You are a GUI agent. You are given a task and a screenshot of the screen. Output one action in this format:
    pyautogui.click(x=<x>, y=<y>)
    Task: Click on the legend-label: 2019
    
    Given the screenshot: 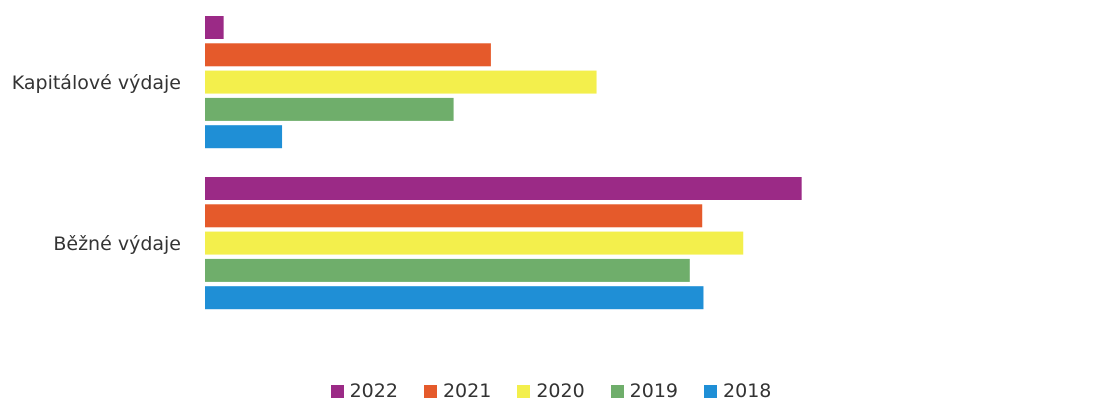 What is the action you would take?
    pyautogui.click(x=654, y=391)
    